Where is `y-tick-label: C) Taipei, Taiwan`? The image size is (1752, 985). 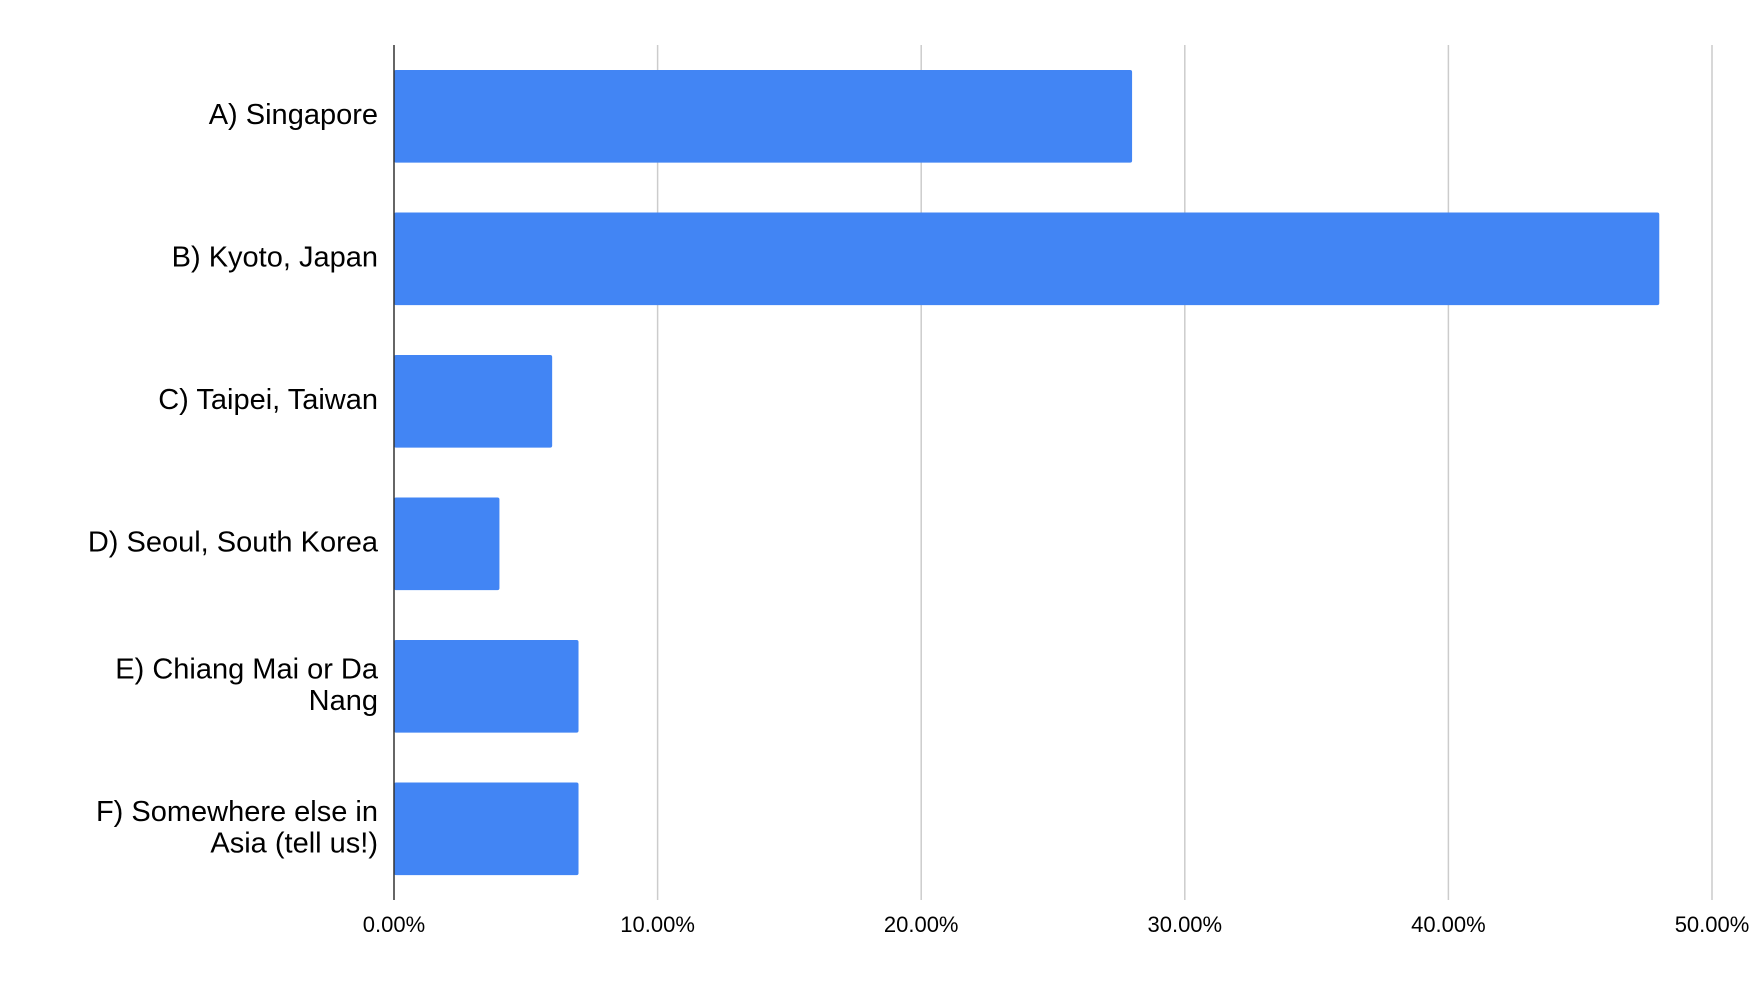 y-tick-label: C) Taipei, Taiwan is located at coordinates (268, 400).